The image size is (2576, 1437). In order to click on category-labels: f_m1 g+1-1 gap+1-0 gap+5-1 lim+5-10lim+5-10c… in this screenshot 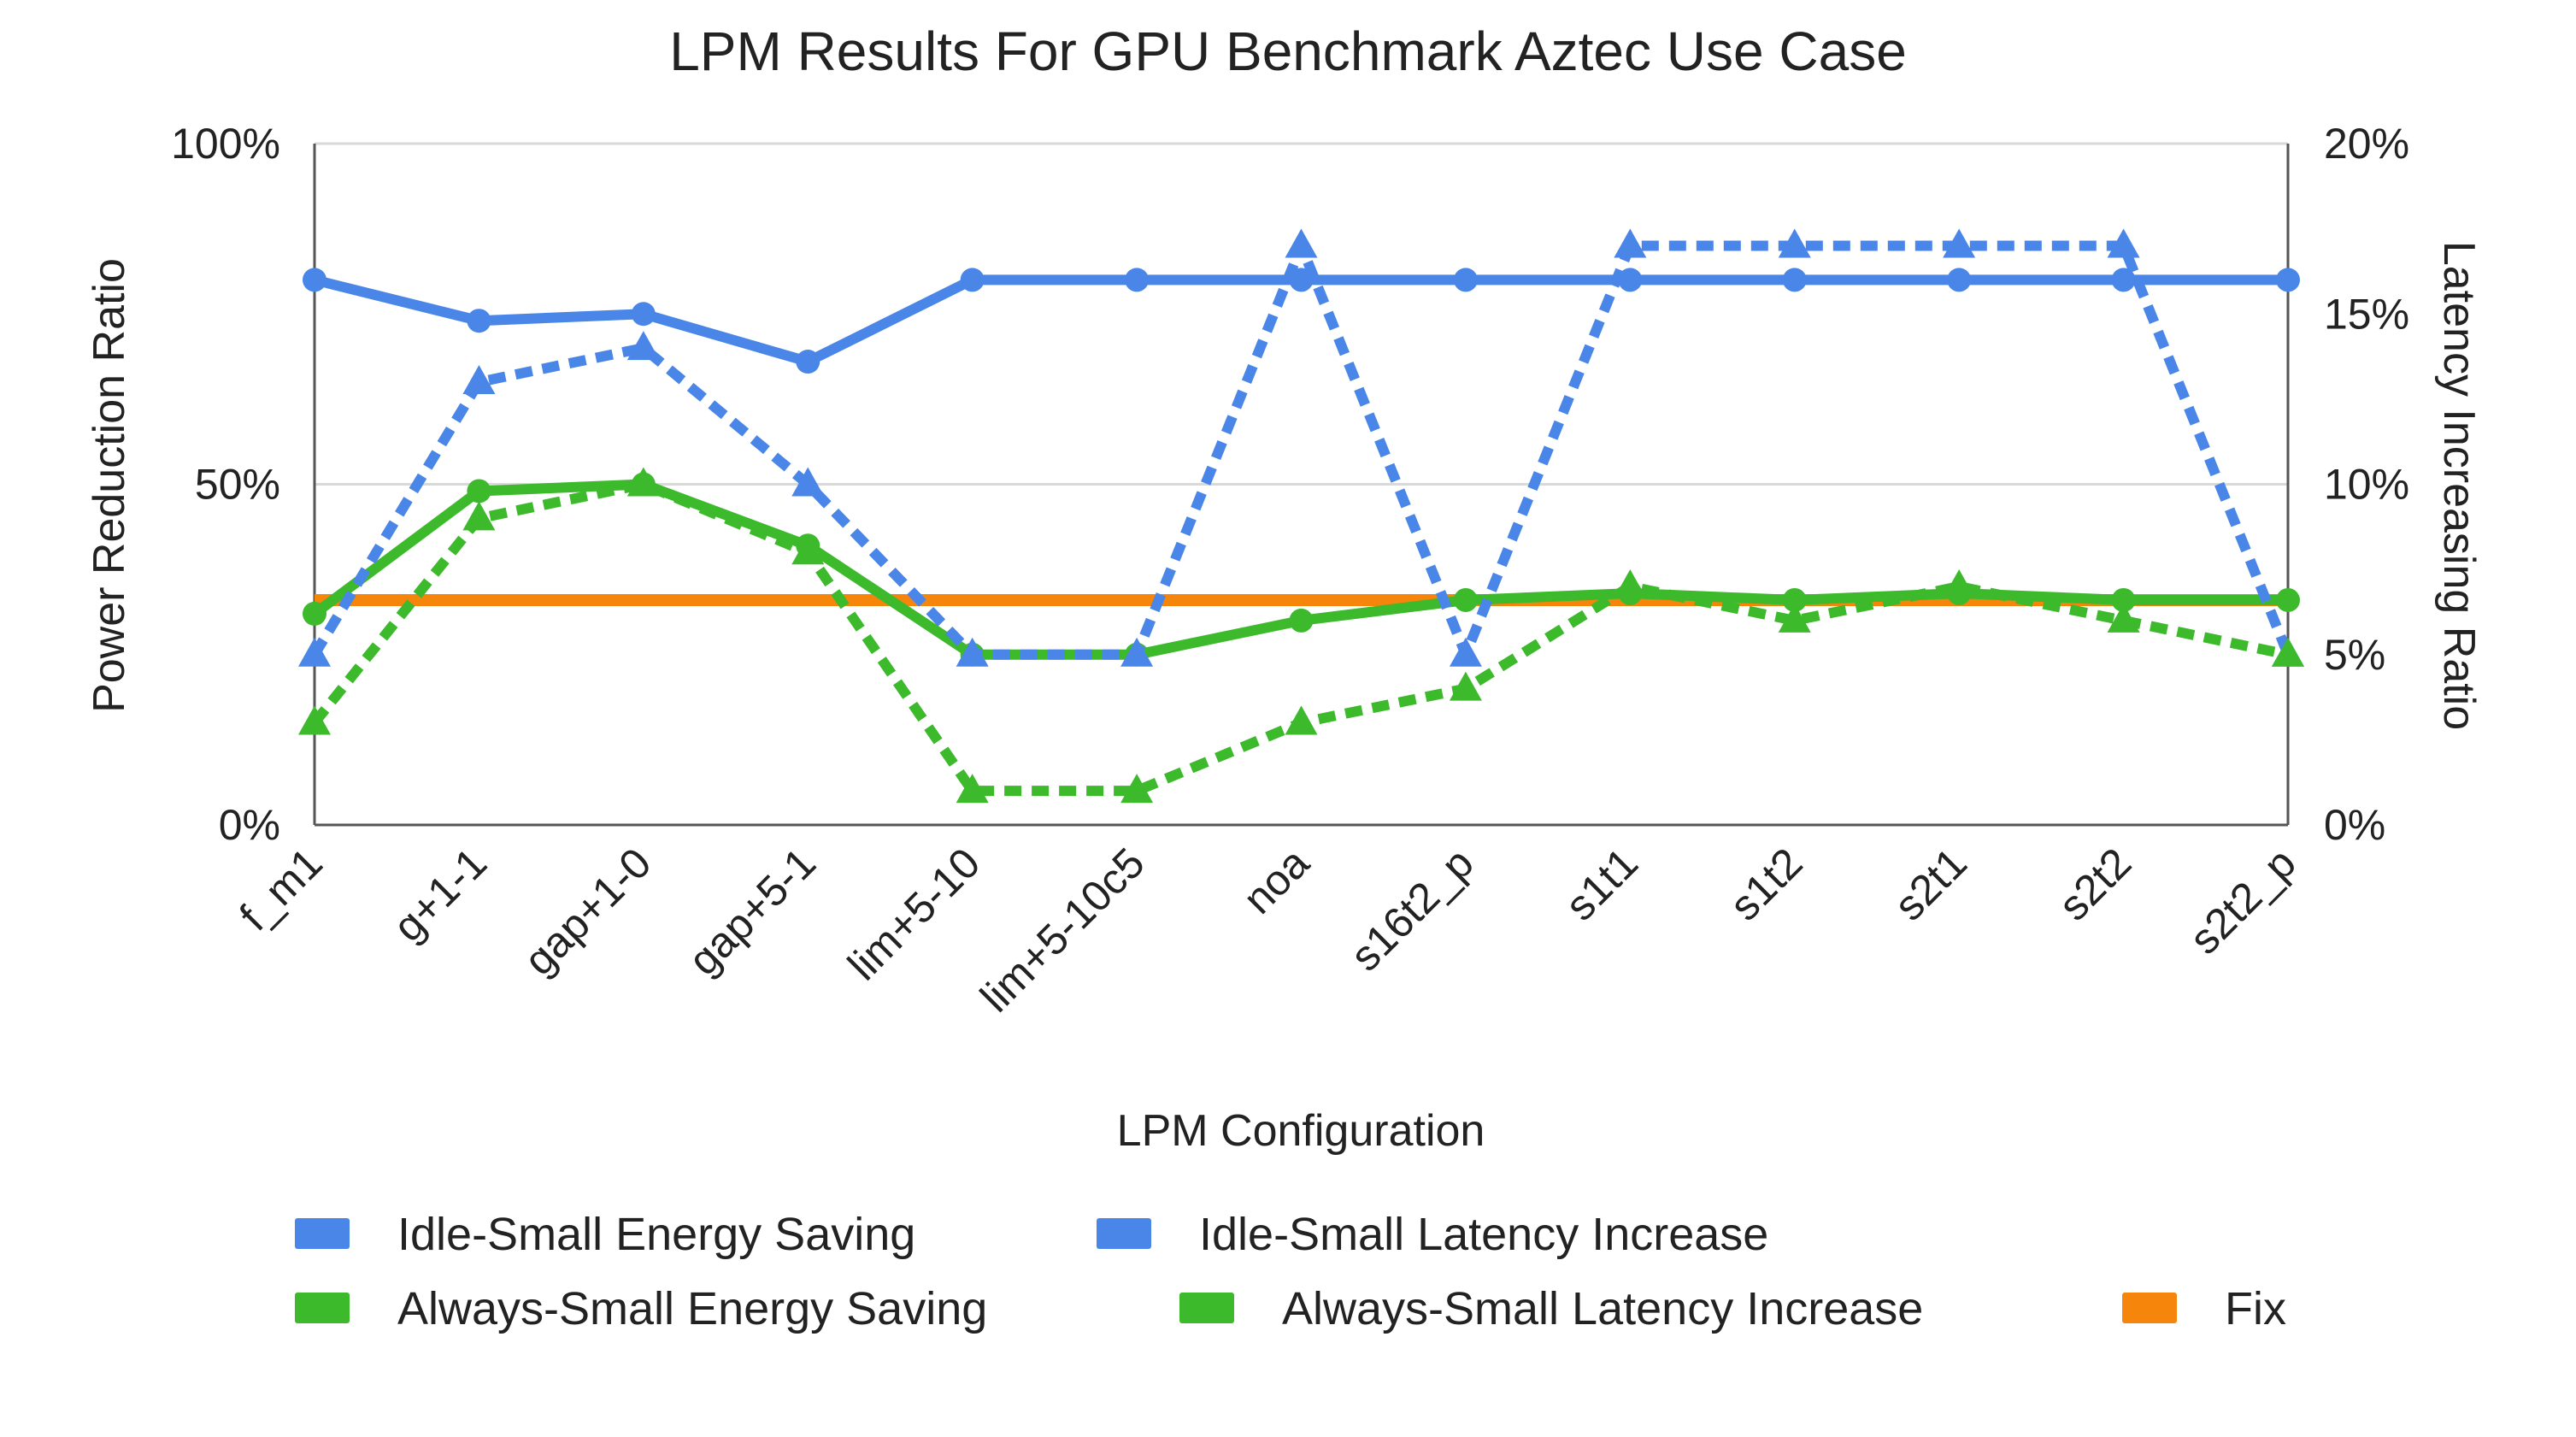, I will do `click(1268, 930)`.